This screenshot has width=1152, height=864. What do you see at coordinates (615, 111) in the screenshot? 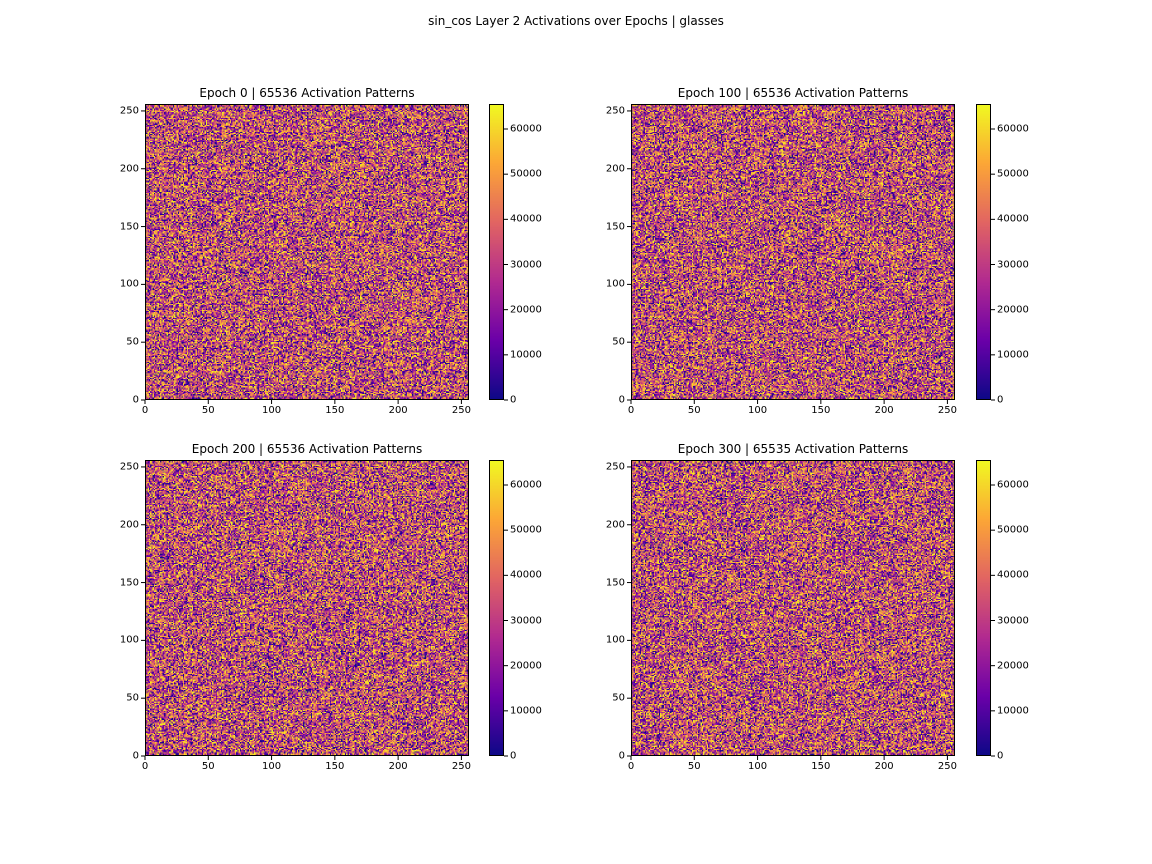
I see `panel-2-ytick-label: 250` at bounding box center [615, 111].